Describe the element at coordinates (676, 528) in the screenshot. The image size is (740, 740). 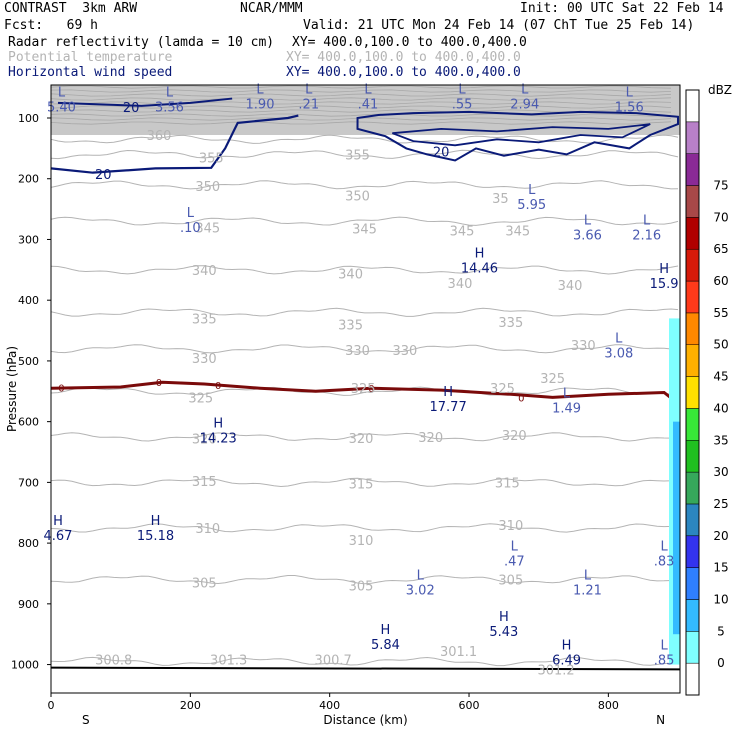
I see `reflectivity-band` at that location.